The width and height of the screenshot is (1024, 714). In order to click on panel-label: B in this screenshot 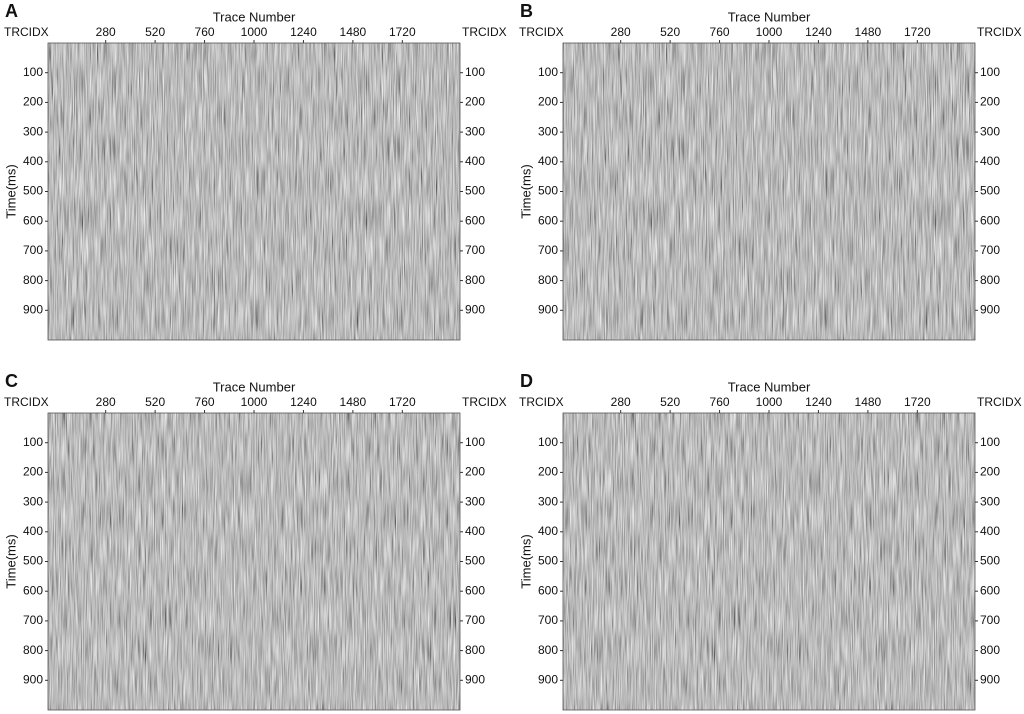, I will do `click(526, 11)`.